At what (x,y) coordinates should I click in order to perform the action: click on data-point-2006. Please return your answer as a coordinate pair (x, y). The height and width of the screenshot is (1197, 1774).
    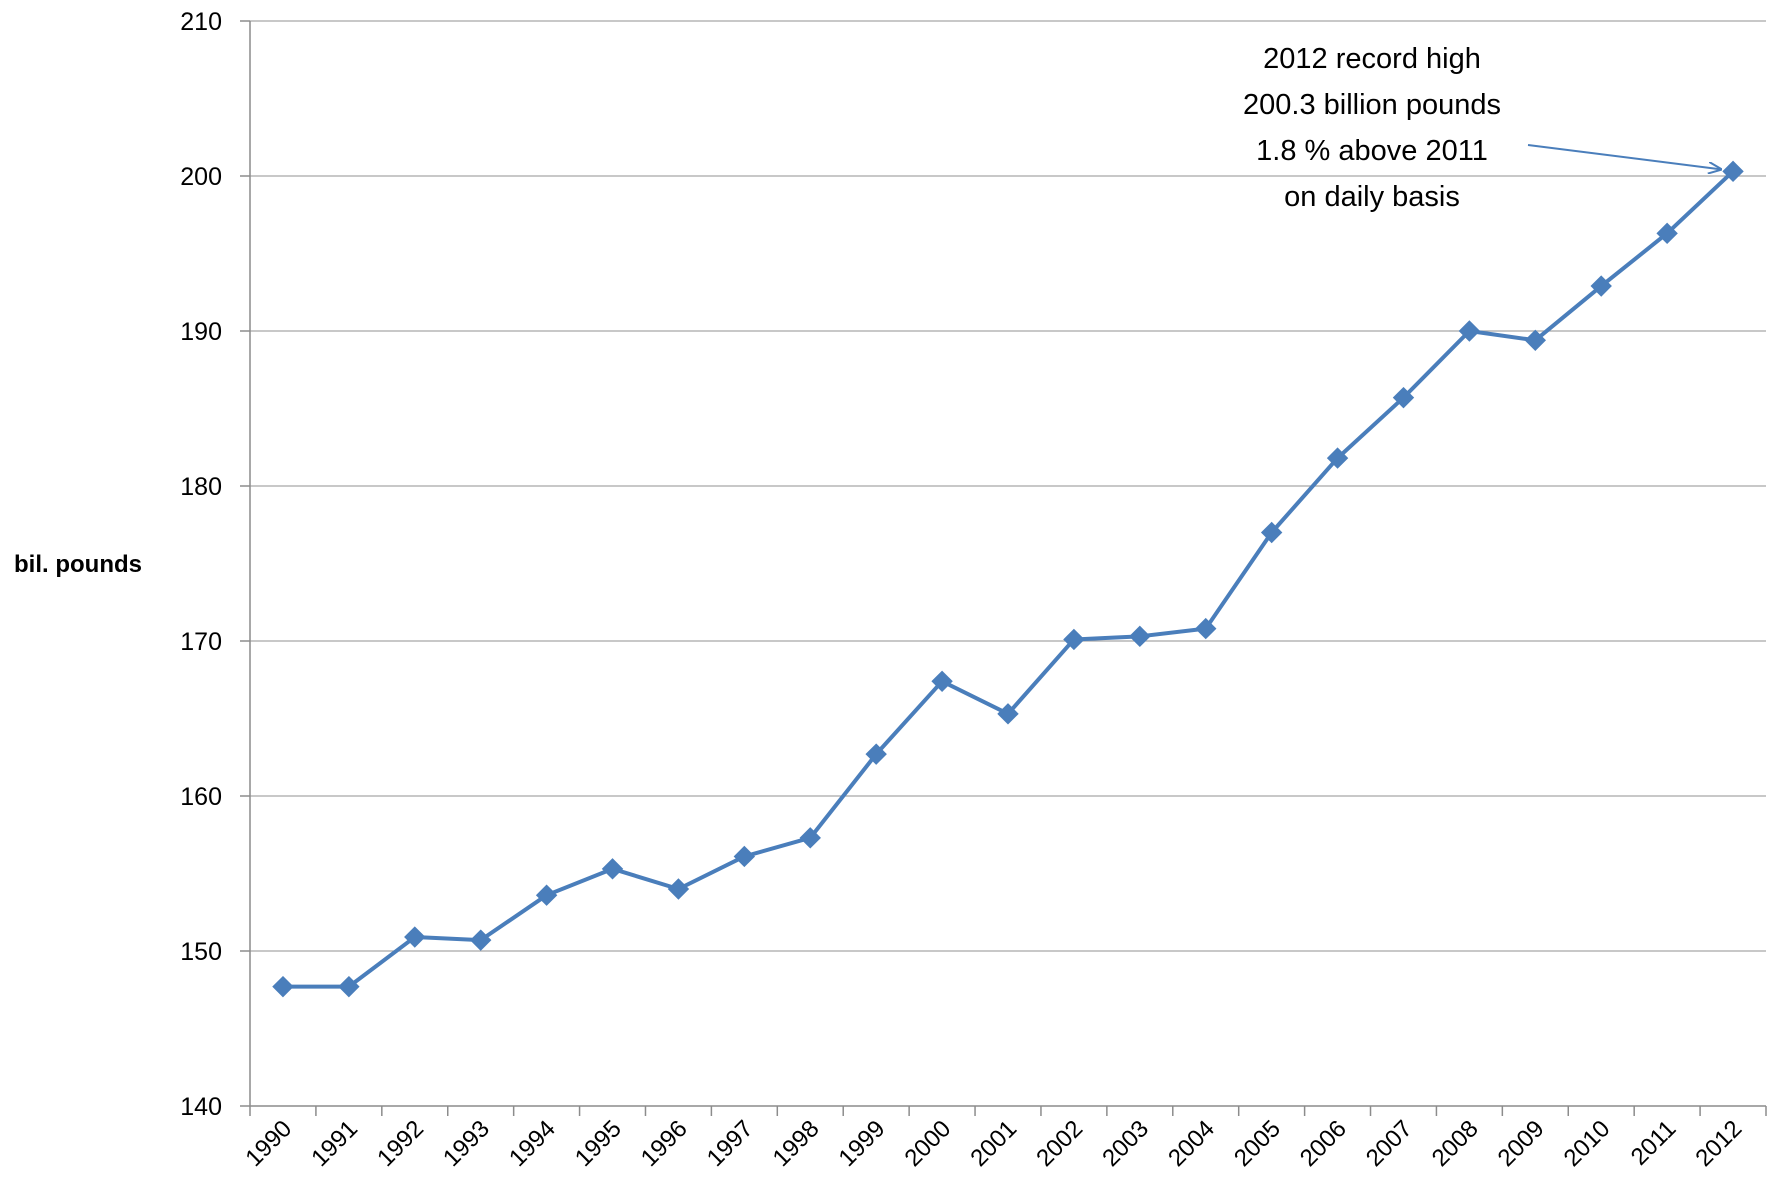
    Looking at the image, I should click on (1337, 458).